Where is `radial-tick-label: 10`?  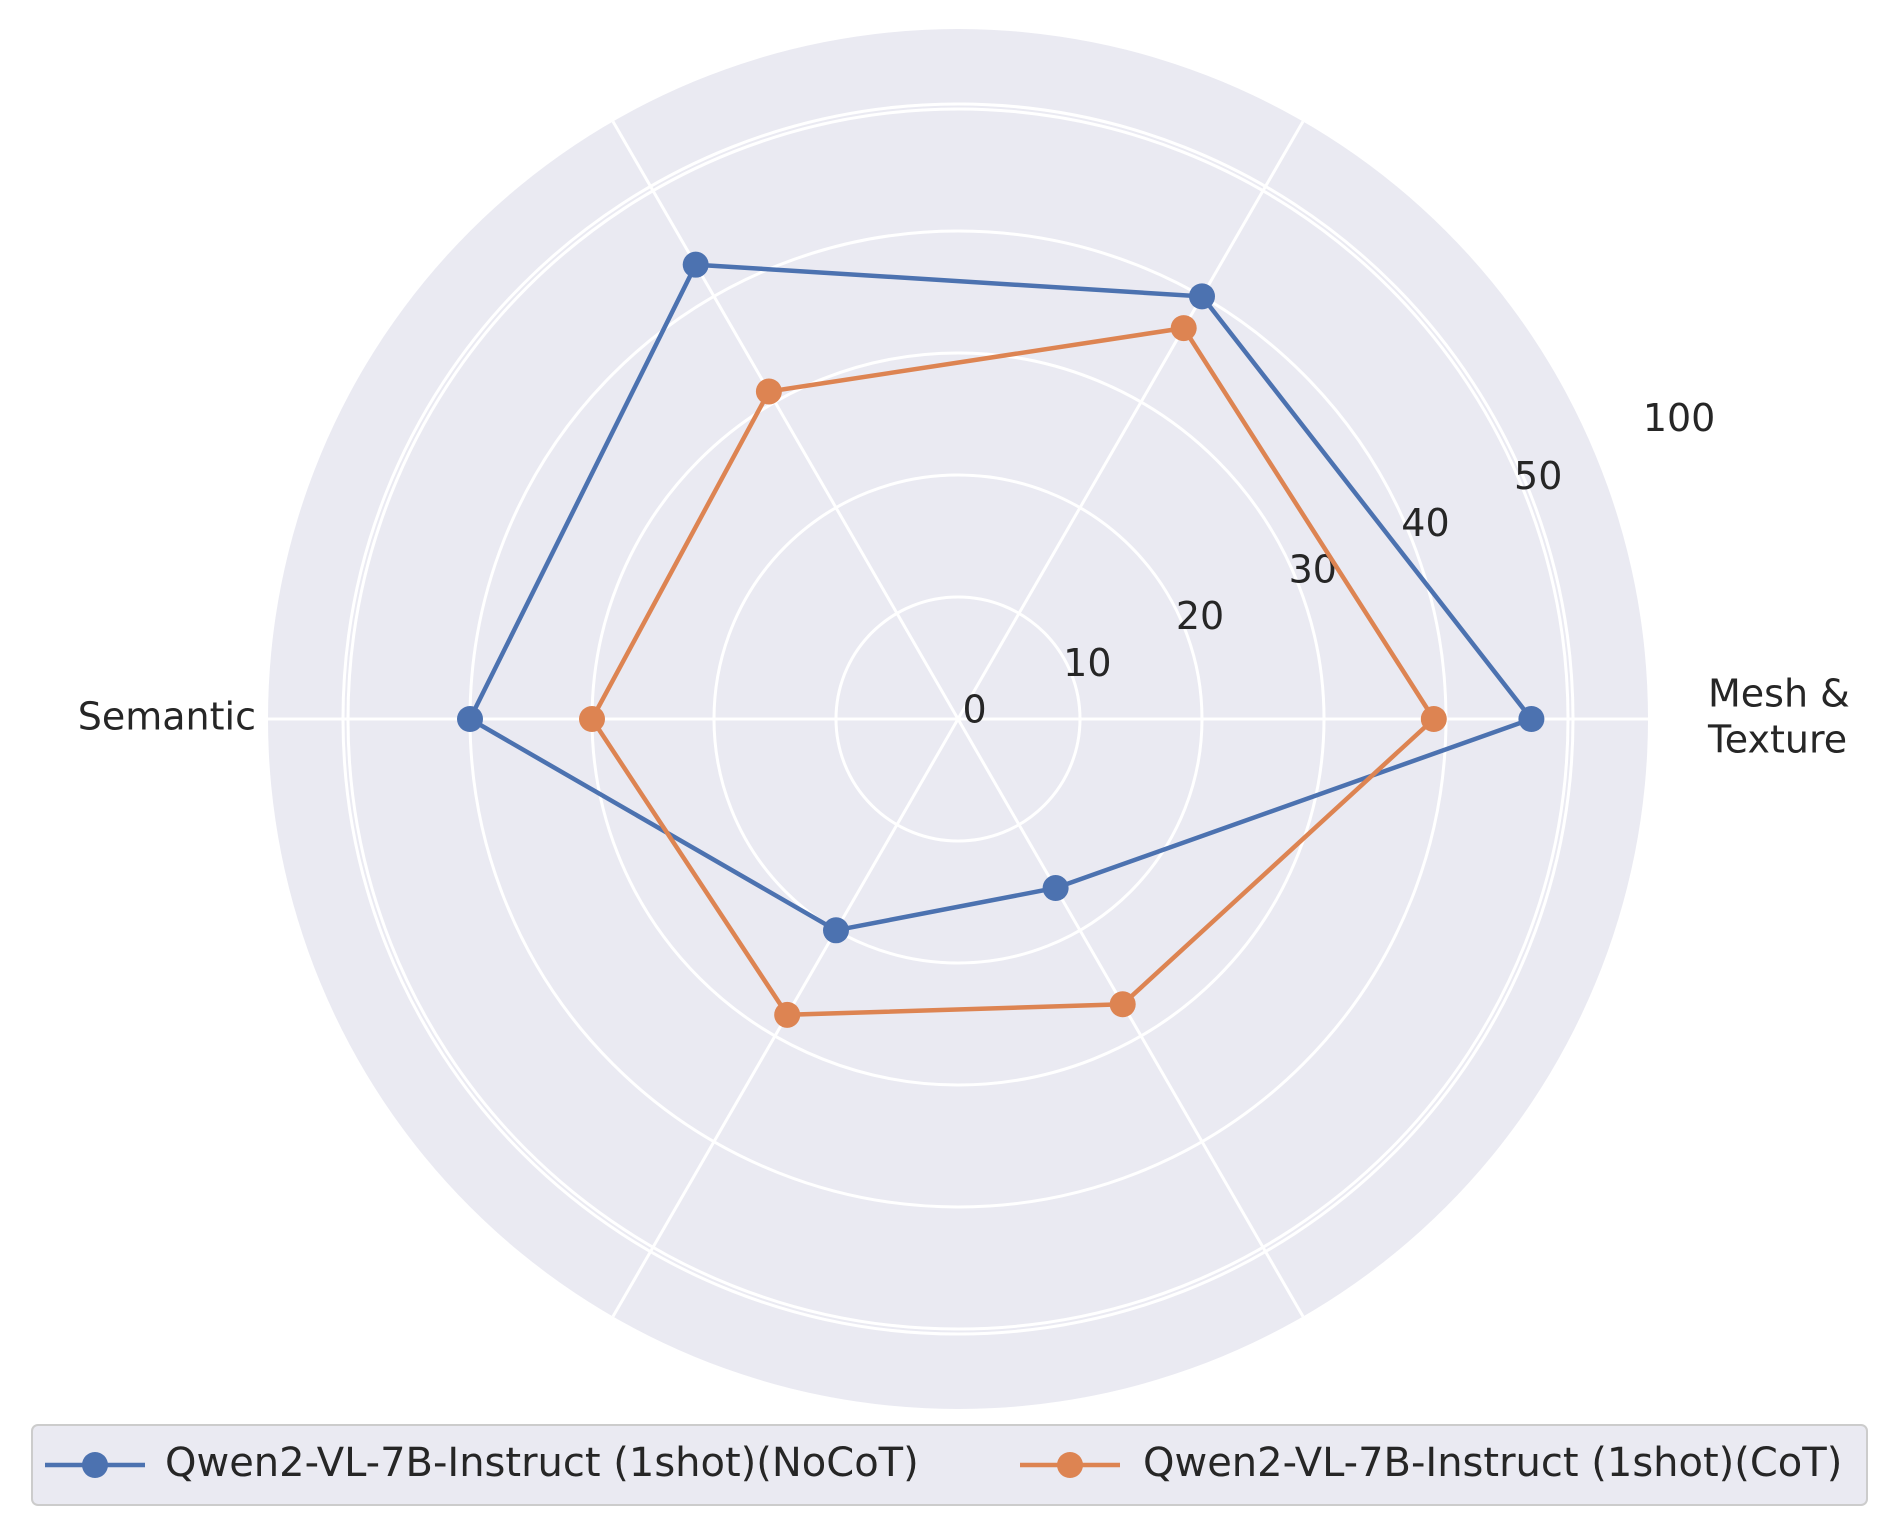 radial-tick-label: 10 is located at coordinates (1087, 663).